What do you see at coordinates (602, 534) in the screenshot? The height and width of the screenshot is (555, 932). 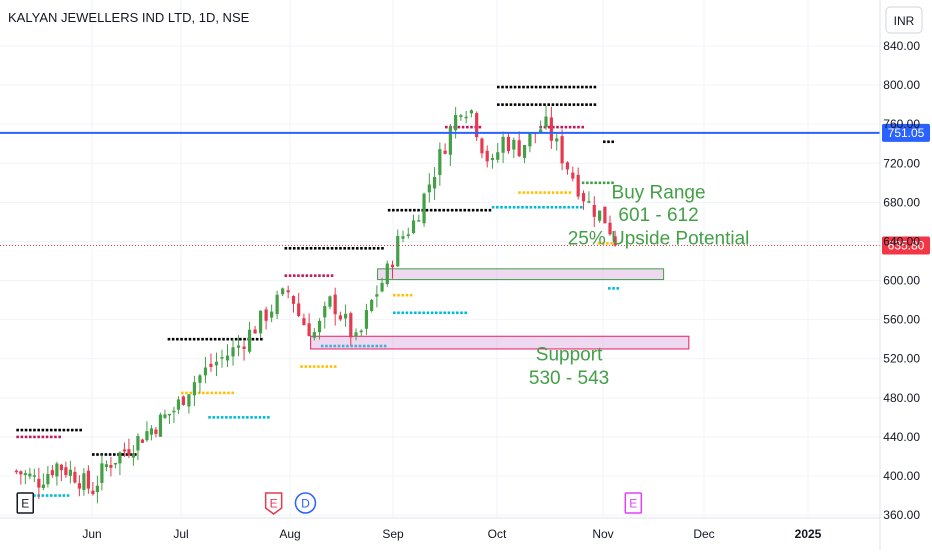 I see `x-tick-label: Nov` at bounding box center [602, 534].